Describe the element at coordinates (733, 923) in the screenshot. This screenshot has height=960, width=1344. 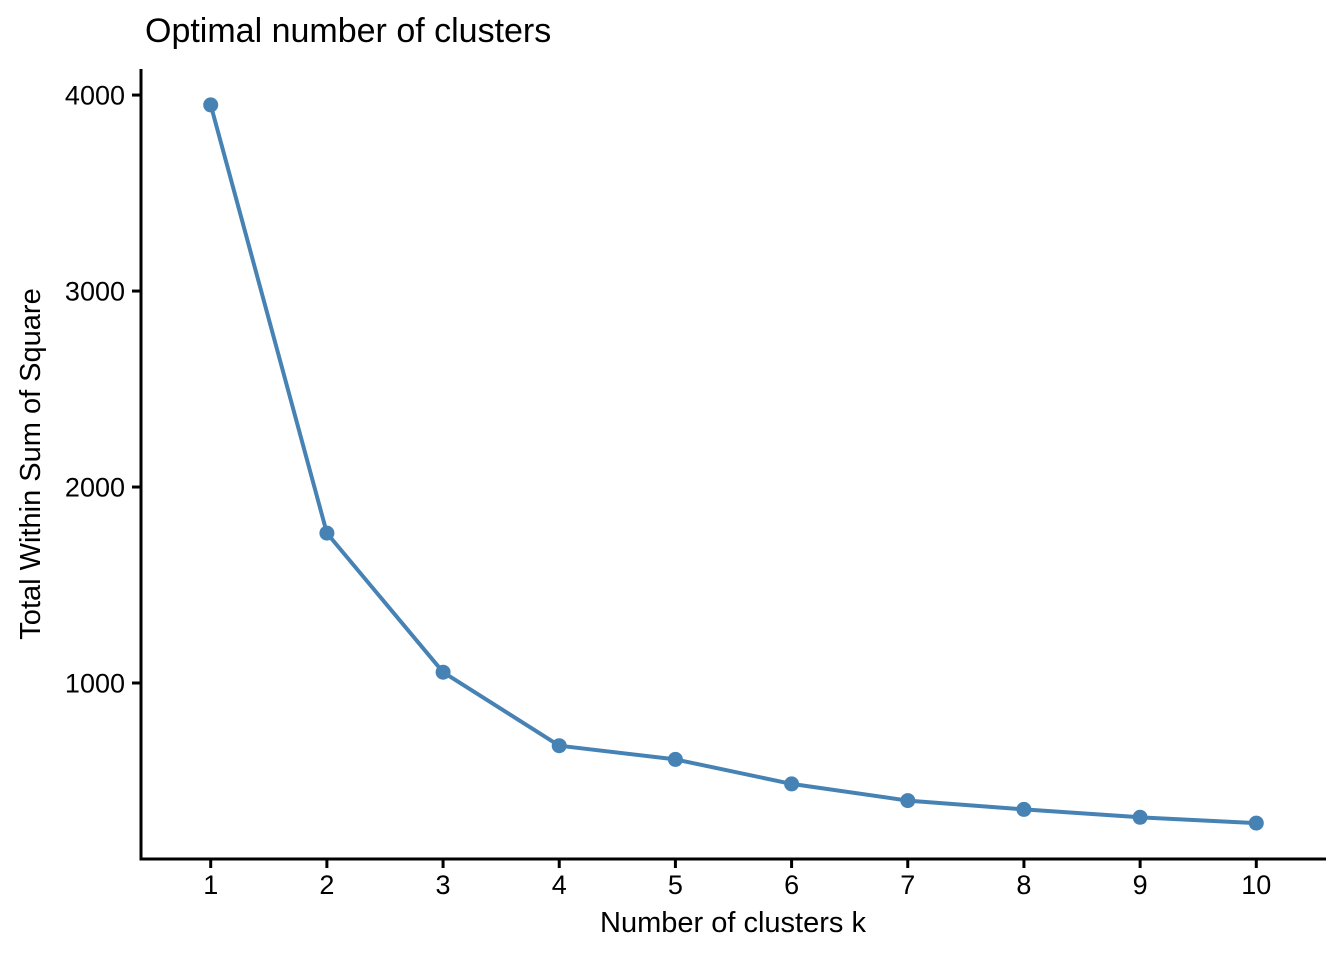
I see `x-axis-label: Number of clusters k` at that location.